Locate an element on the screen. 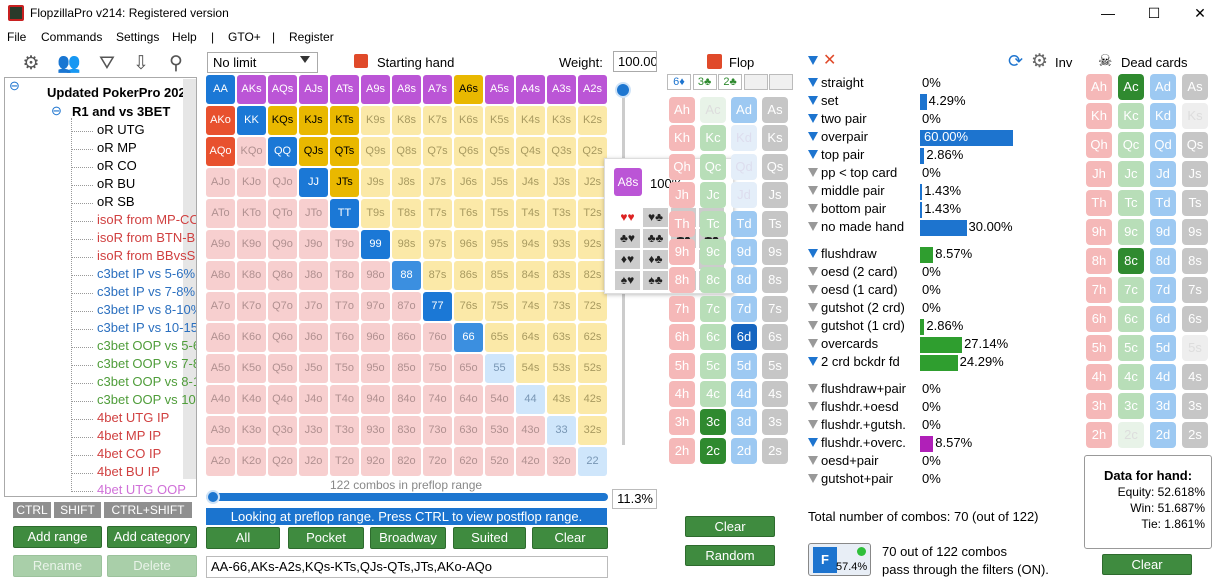 The image size is (1223, 584). board-card: 5d is located at coordinates (744, 365).